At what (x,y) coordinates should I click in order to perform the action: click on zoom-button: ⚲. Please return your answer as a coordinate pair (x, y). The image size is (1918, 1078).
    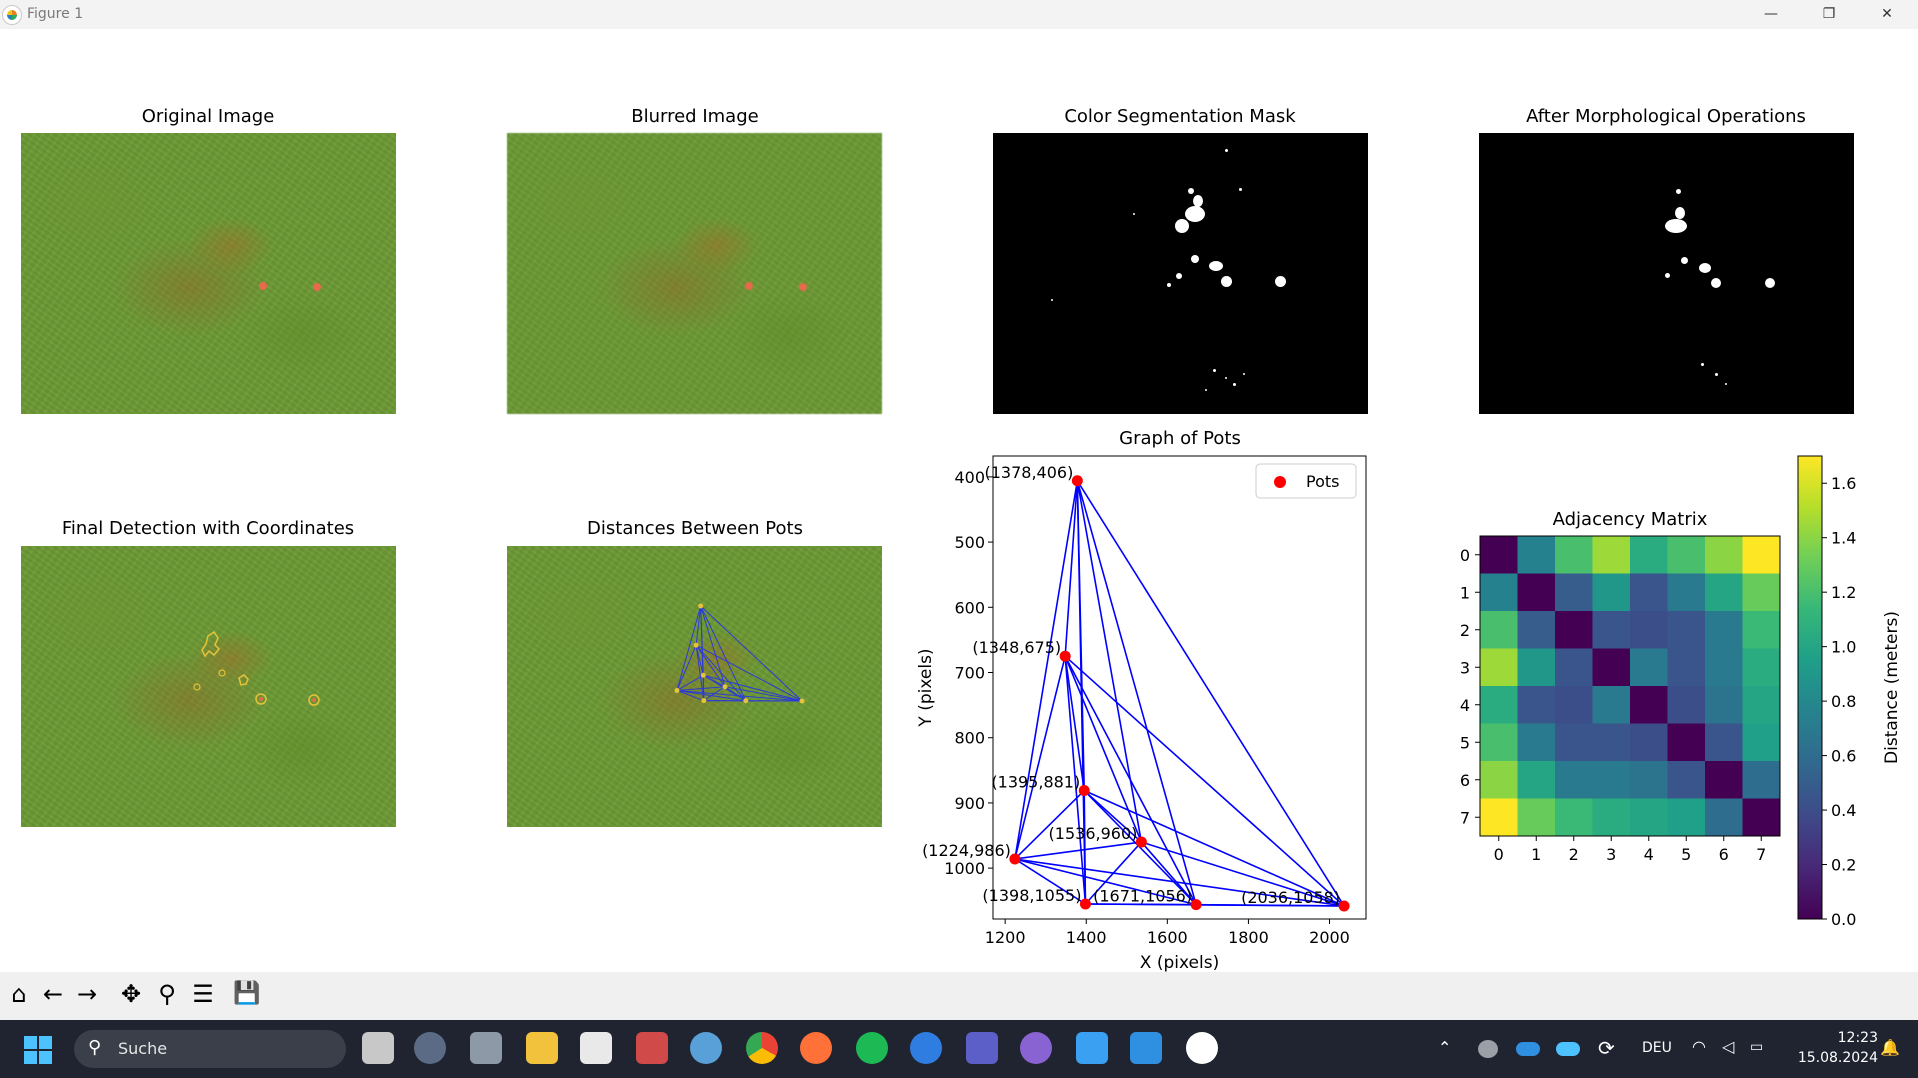
    Looking at the image, I should click on (167, 994).